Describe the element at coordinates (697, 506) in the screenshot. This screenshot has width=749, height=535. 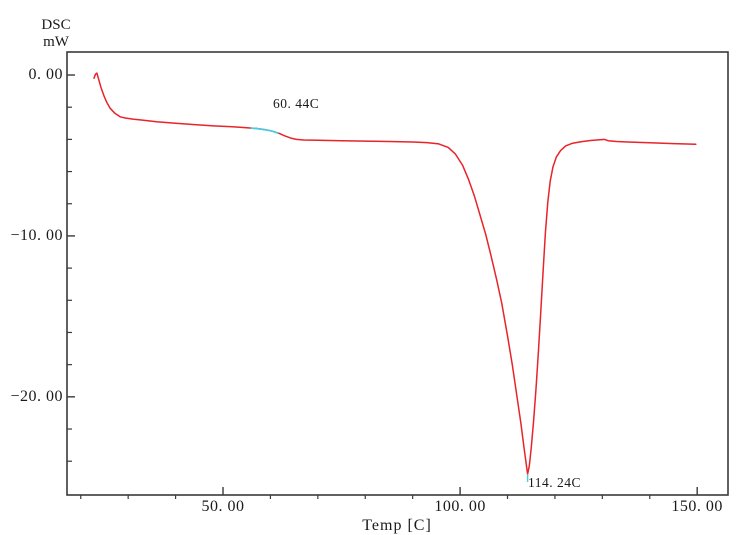
I see `x-tick-label: 150. 00` at that location.